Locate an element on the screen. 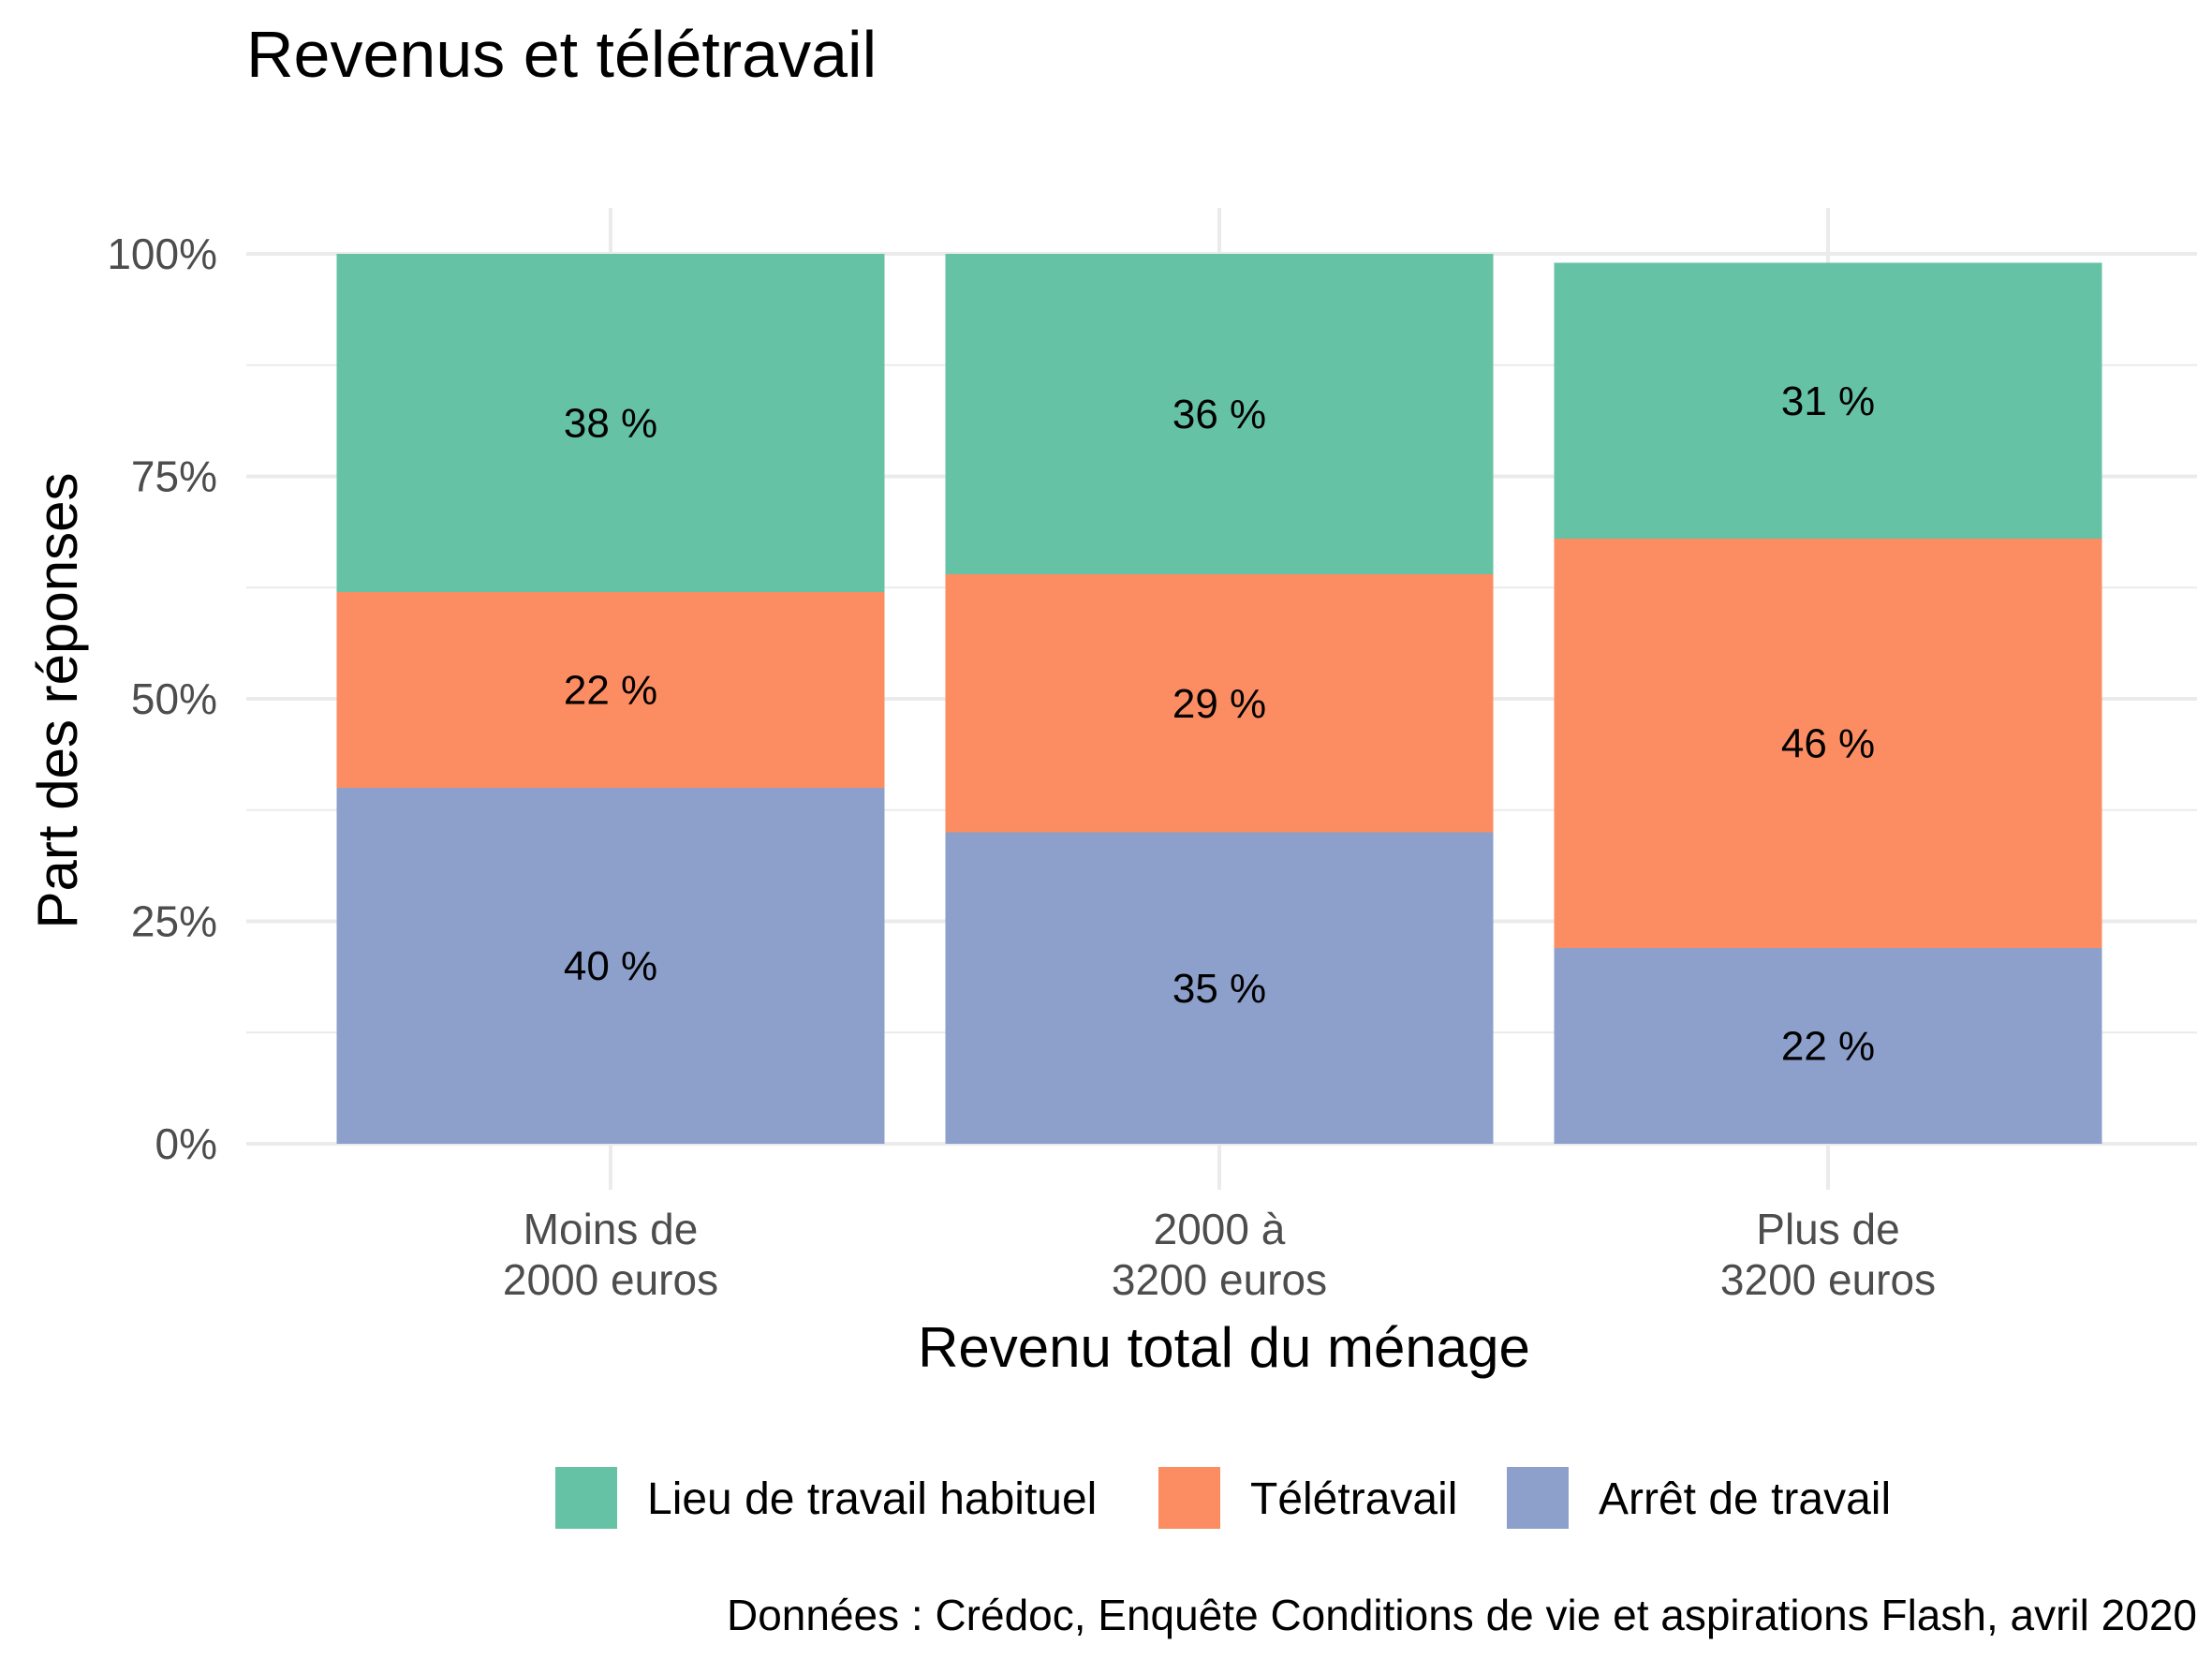  x-tick-label: Plus de 3200 euros is located at coordinates (1828, 1254).